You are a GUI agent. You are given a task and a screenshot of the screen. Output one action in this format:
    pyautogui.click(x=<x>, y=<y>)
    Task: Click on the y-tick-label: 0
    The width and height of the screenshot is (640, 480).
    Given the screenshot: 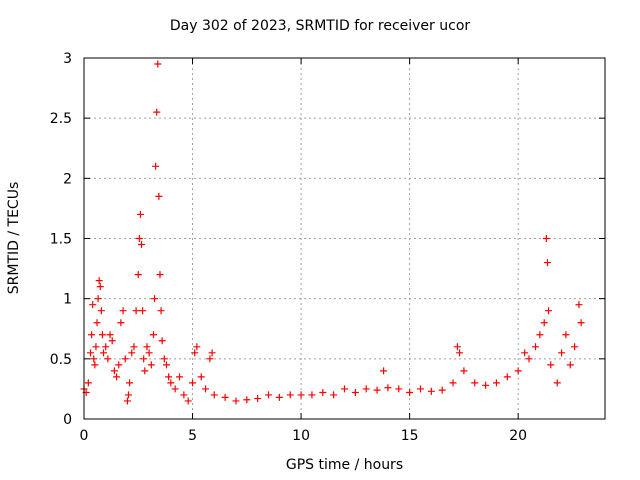 What is the action you would take?
    pyautogui.click(x=67, y=420)
    